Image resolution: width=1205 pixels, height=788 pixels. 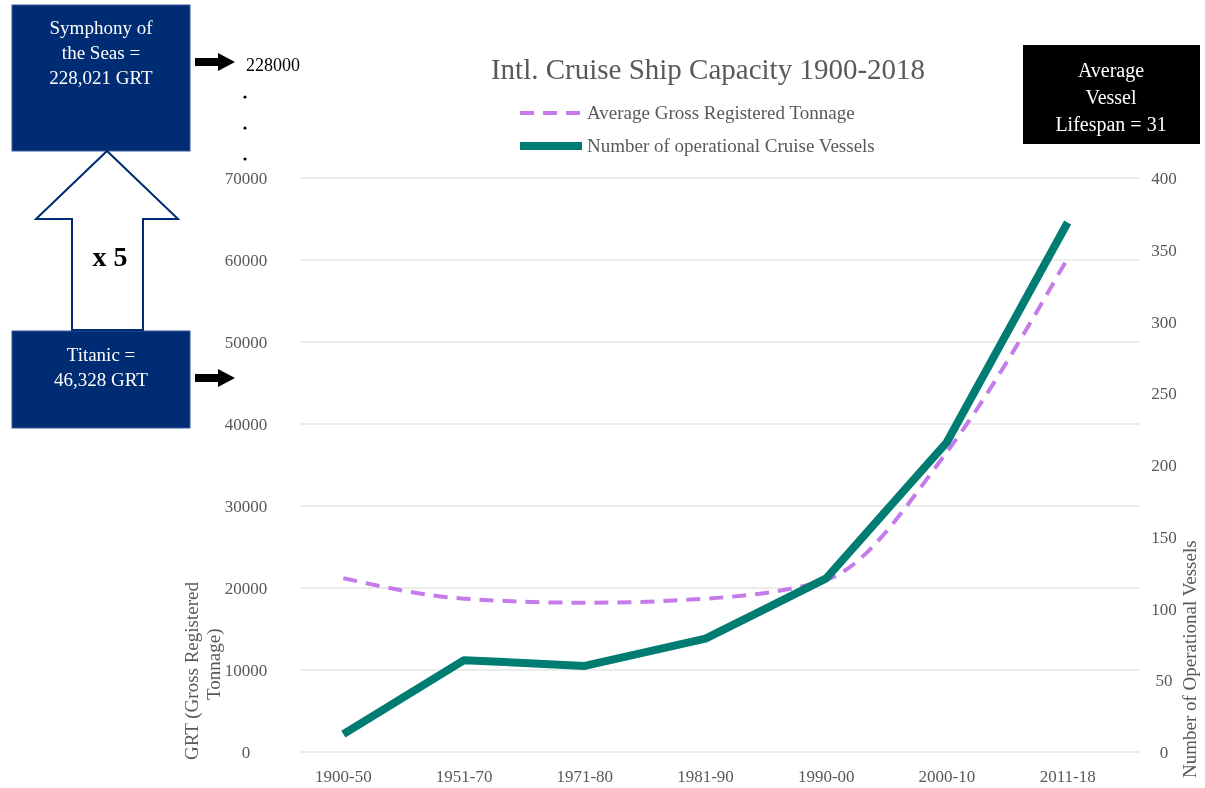 I want to click on text: Average Vessel Lifespan = 31, so click(x=1111, y=97).